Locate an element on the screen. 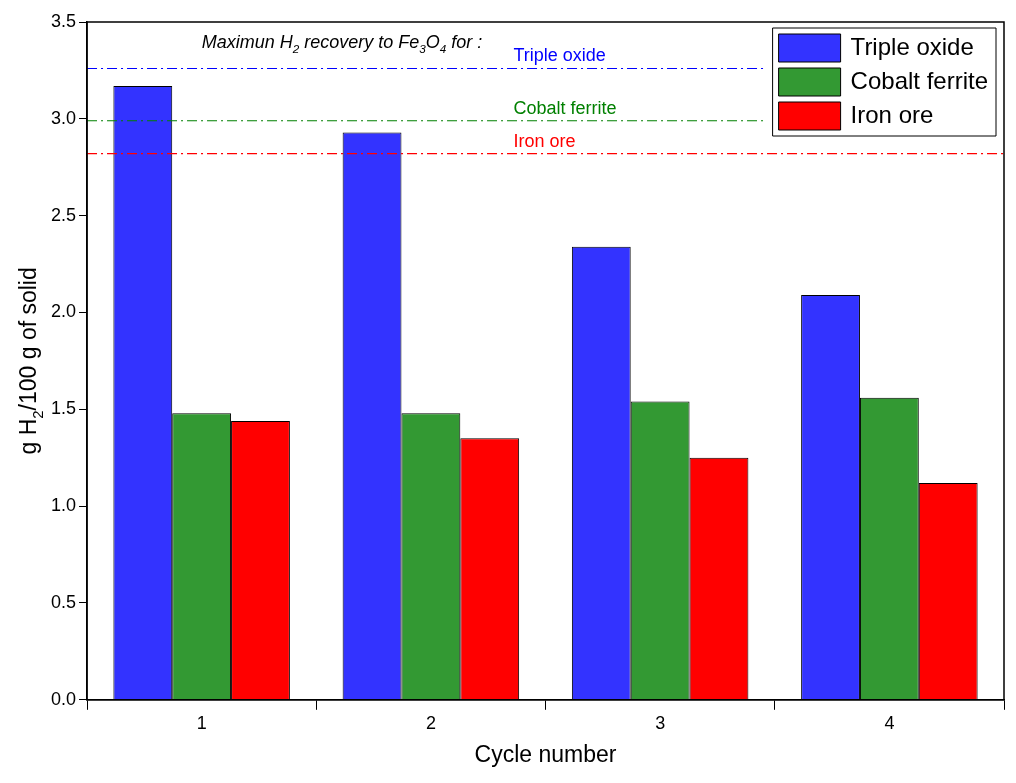  x-tick-label: 1 is located at coordinates (201, 722).